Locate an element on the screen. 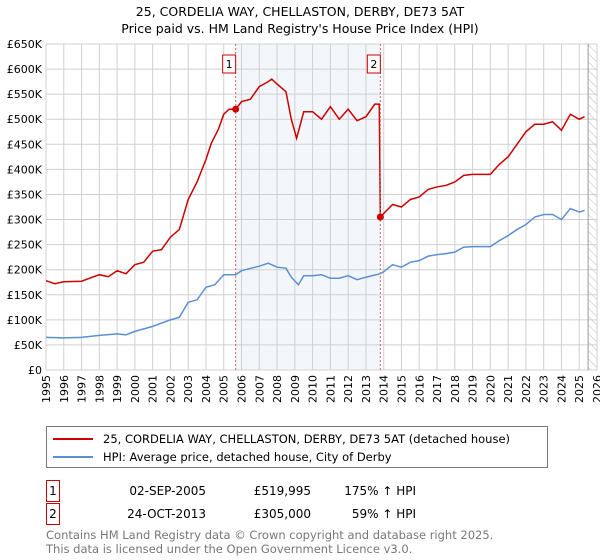  x-tick-label: 2025 is located at coordinates (579, 389).